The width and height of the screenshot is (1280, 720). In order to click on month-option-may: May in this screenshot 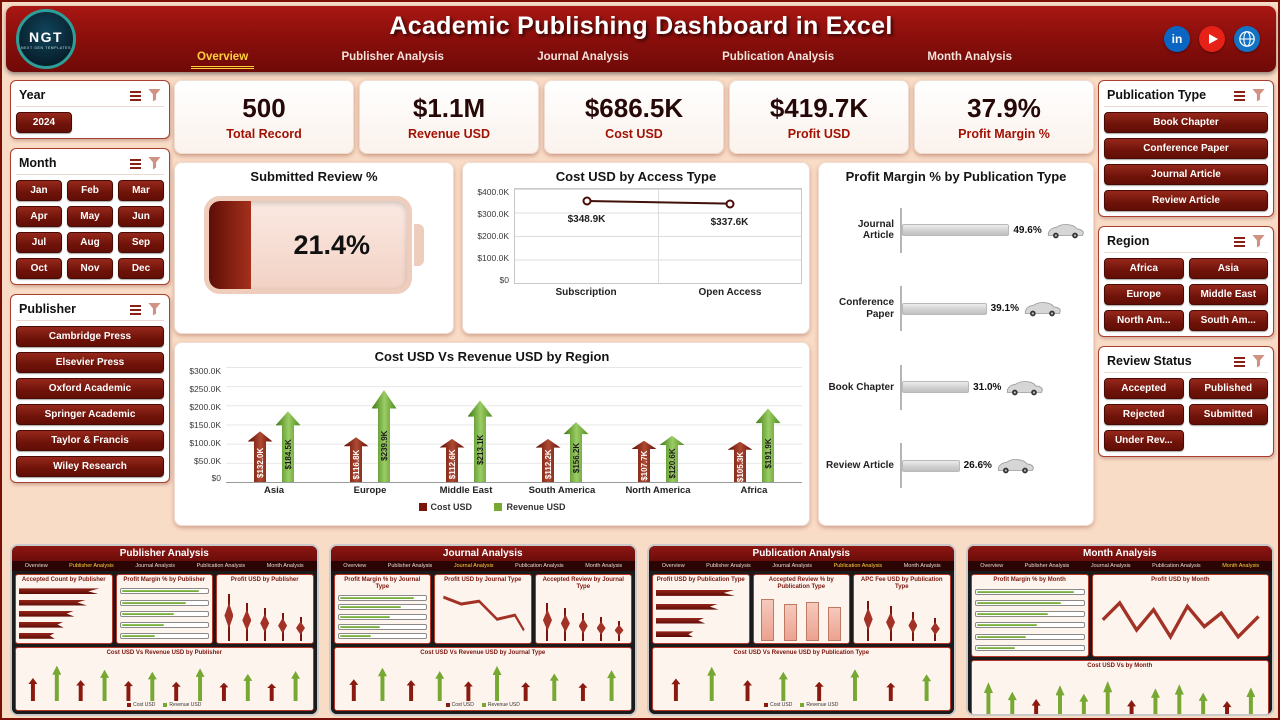, I will do `click(90, 216)`.